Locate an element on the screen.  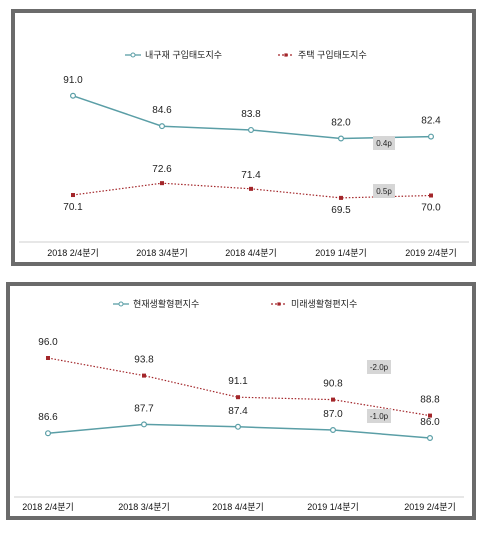
change-annotation: 0.5p is located at coordinates (384, 191).